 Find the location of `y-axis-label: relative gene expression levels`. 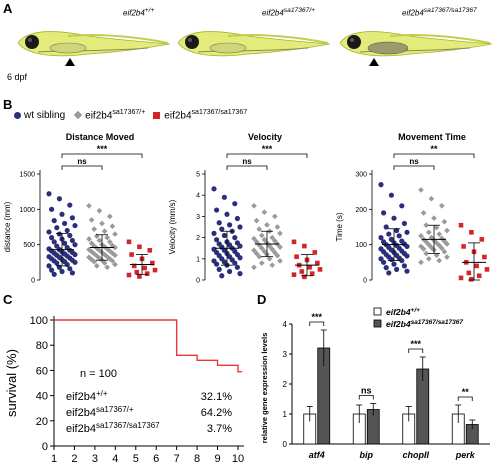

y-axis-label: relative gene expression levels is located at coordinates (264, 388).